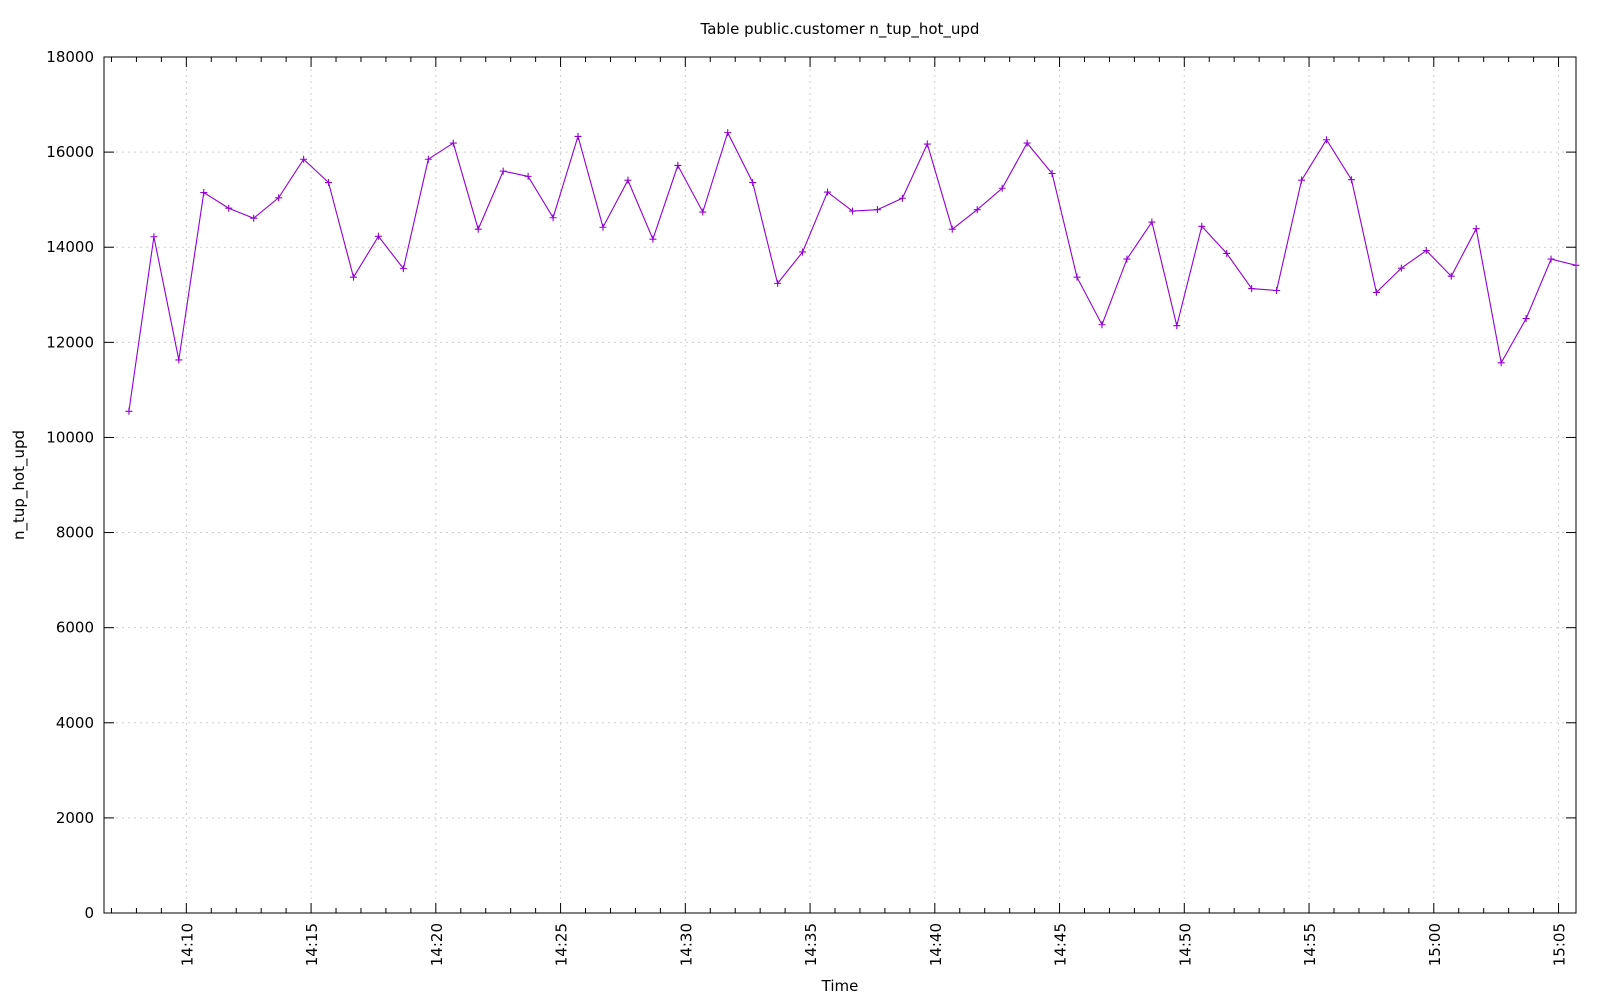 The width and height of the screenshot is (1600, 1000). Describe the element at coordinates (811, 944) in the screenshot. I see `x-tick-label: 14:35` at that location.